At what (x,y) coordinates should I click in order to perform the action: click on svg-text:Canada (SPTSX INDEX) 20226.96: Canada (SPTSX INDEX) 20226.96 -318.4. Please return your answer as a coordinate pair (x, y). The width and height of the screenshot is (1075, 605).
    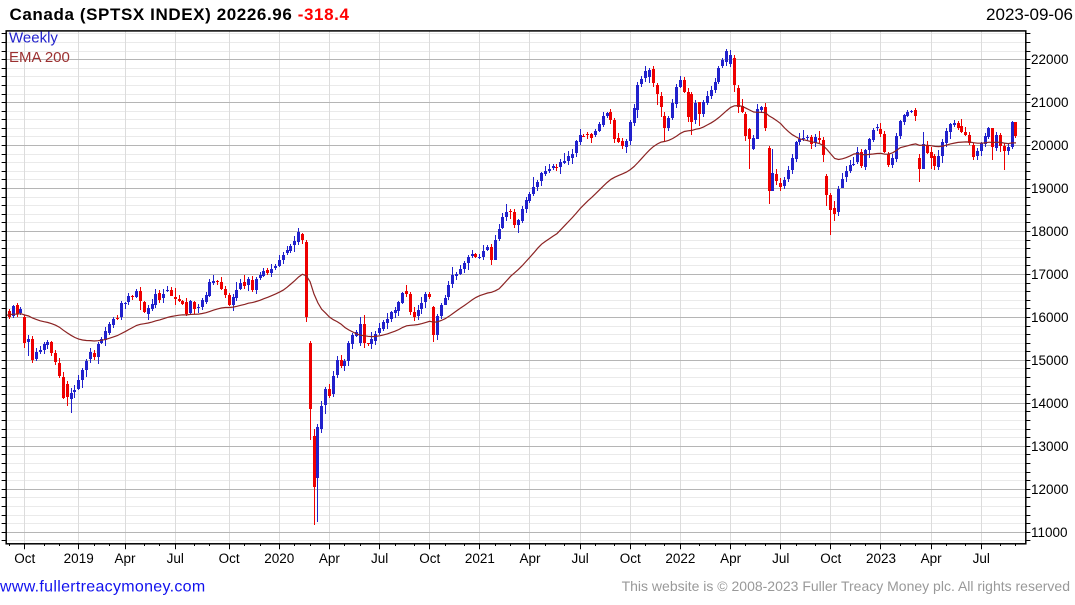
    Looking at the image, I should click on (180, 14).